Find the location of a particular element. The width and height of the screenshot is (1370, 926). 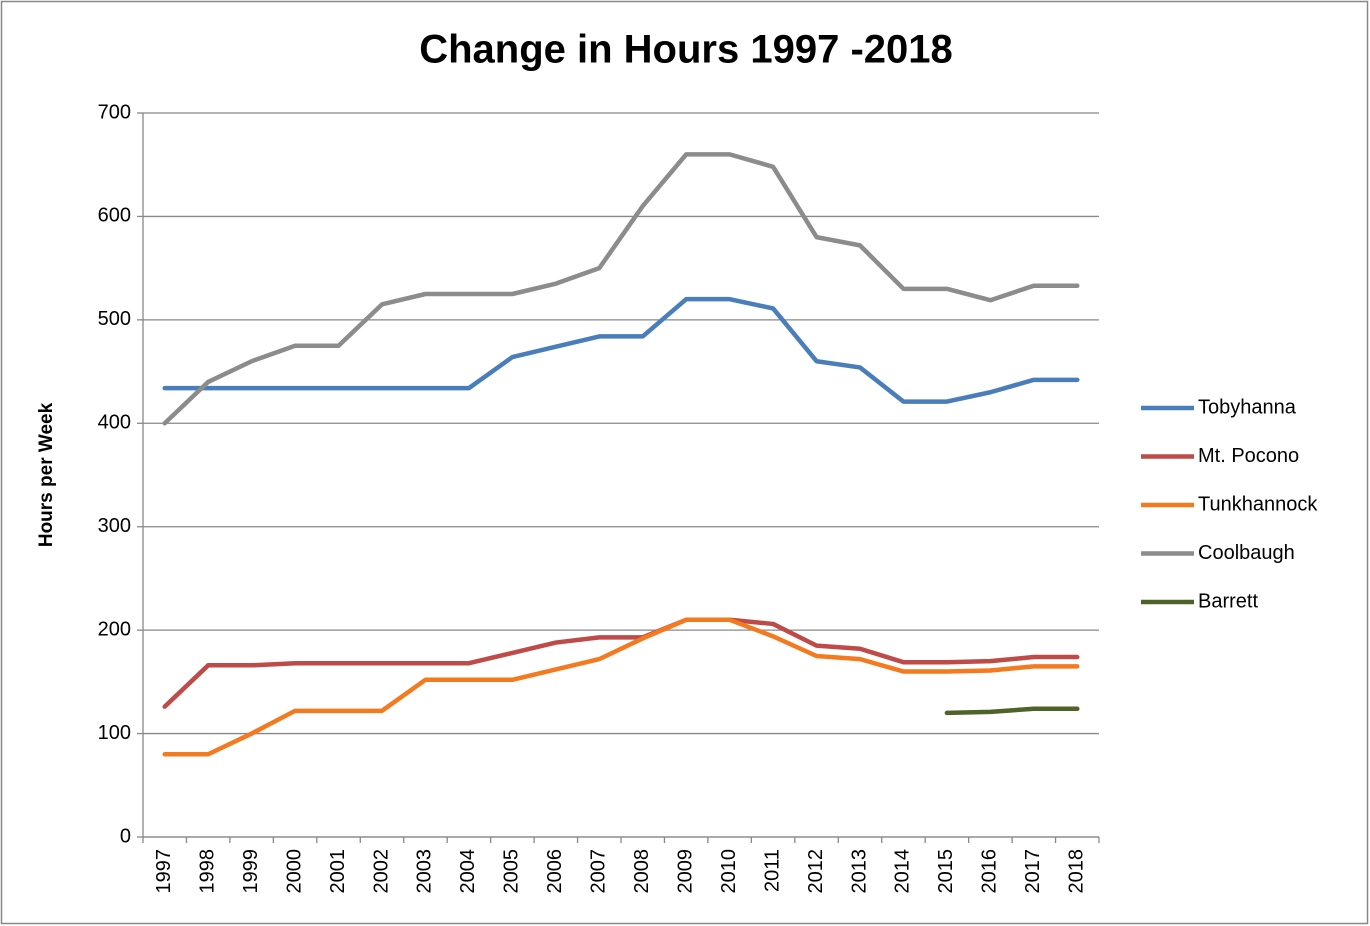

x-tick-label: 2002 is located at coordinates (381, 871).